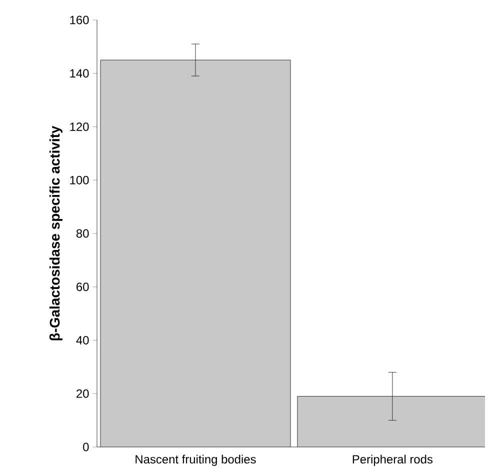  What do you see at coordinates (86, 447) in the screenshot?
I see `y-tick-label: 0` at bounding box center [86, 447].